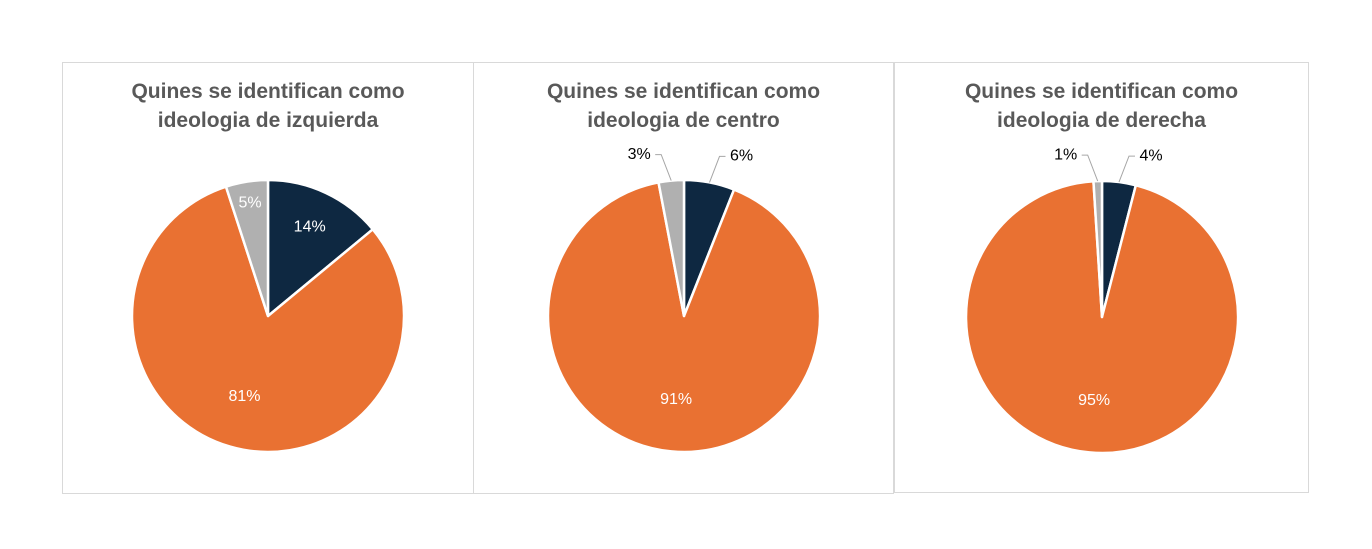  Describe the element at coordinates (683, 120) in the screenshot. I see `chart-title-line-2: ideologia de centro` at that location.